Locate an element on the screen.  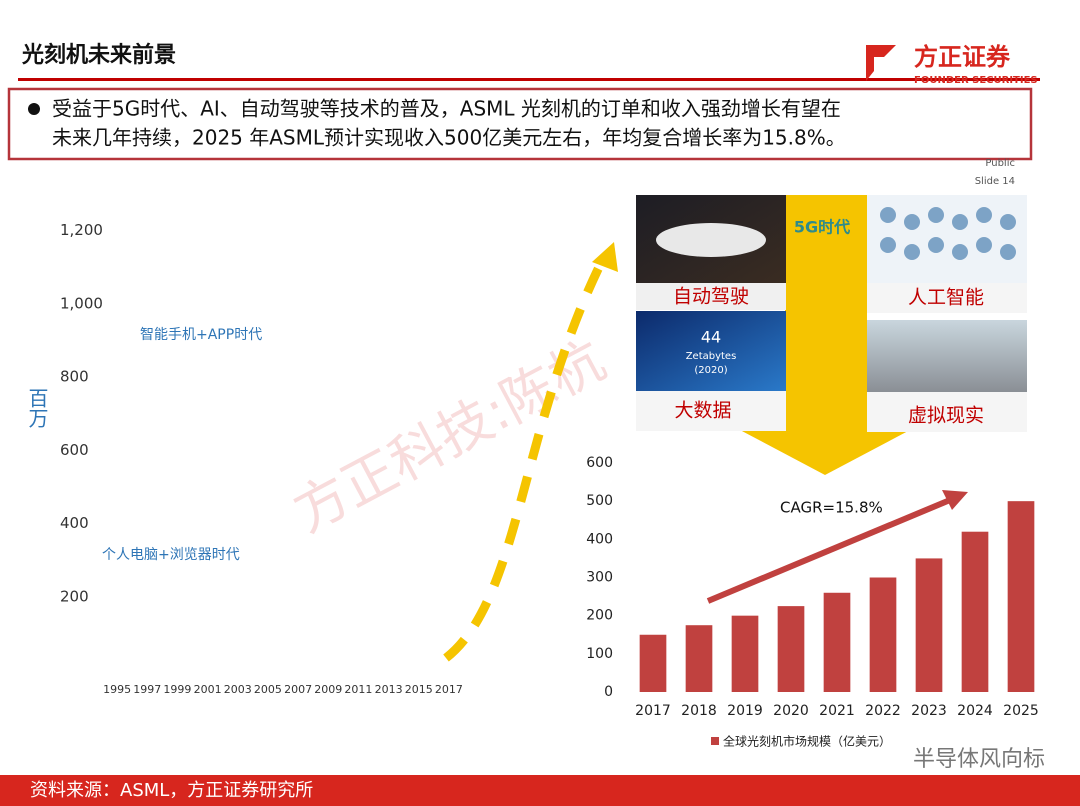
x-tick-label: 2015 is located at coordinates (419, 689).